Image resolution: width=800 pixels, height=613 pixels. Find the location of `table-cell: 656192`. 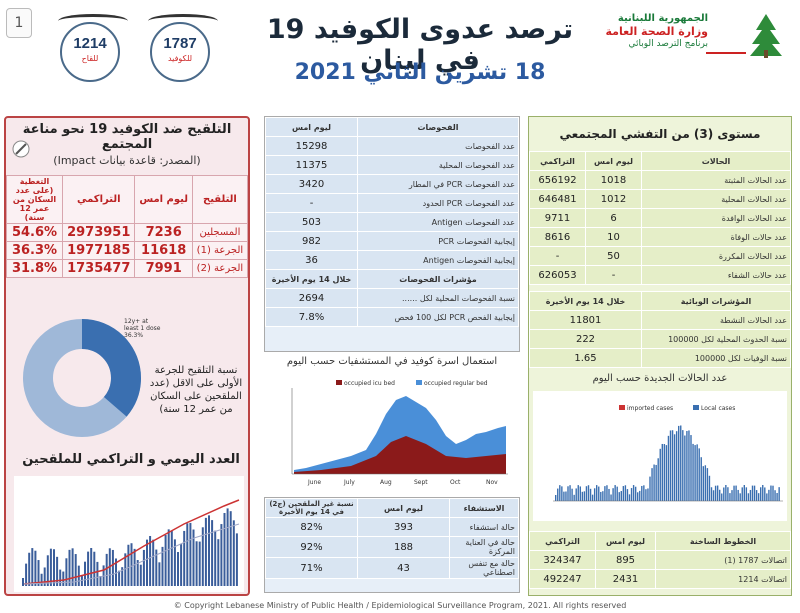

table-cell: 656192 is located at coordinates (557, 180).